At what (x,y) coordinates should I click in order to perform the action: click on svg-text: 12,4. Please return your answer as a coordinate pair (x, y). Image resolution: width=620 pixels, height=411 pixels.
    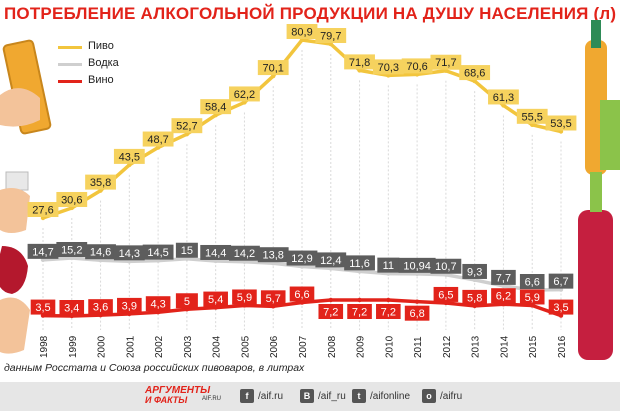
    Looking at the image, I should click on (330, 261).